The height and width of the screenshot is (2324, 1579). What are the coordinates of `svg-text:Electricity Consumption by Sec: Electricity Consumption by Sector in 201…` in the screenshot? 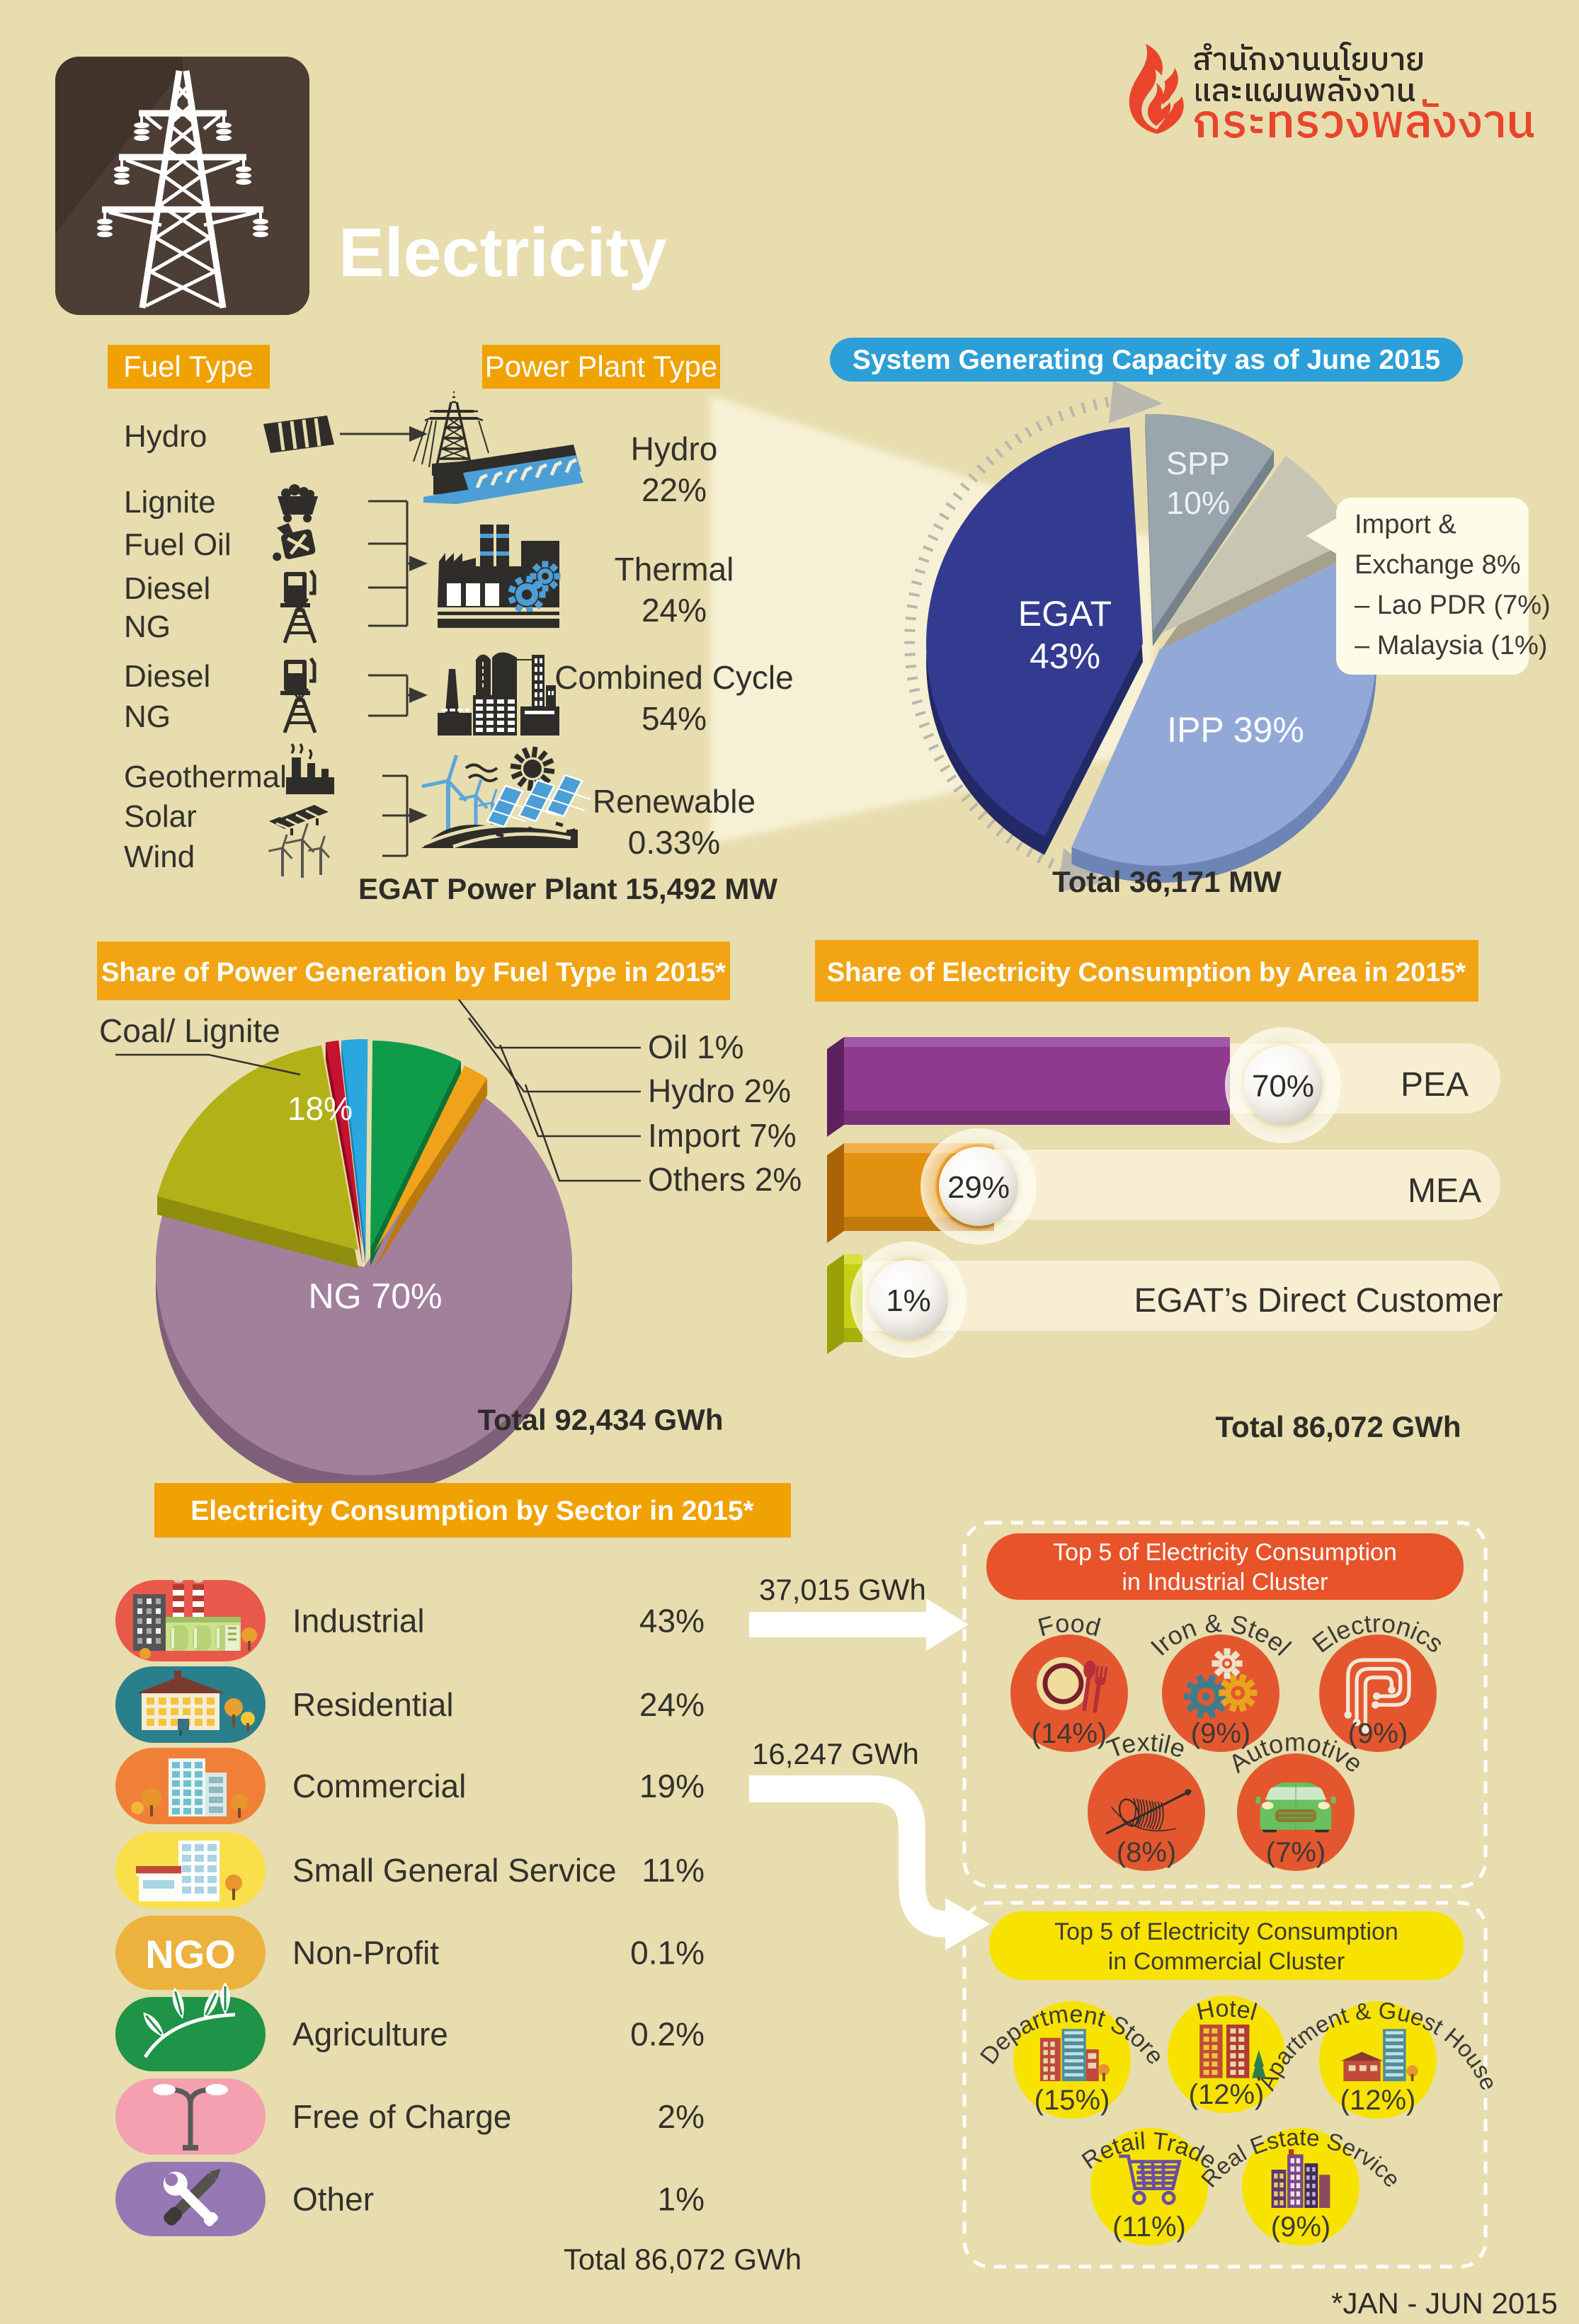 It's located at (472, 1511).